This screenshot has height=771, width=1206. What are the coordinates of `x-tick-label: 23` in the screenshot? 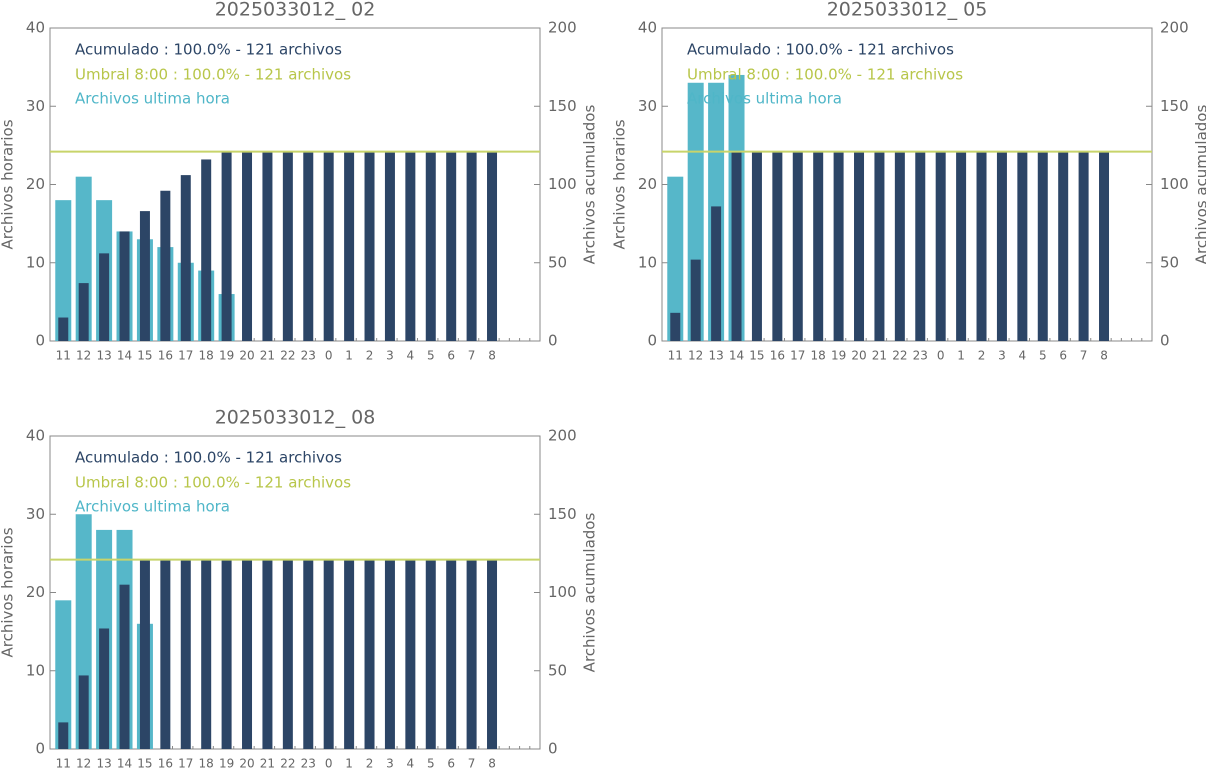 It's located at (920, 356).